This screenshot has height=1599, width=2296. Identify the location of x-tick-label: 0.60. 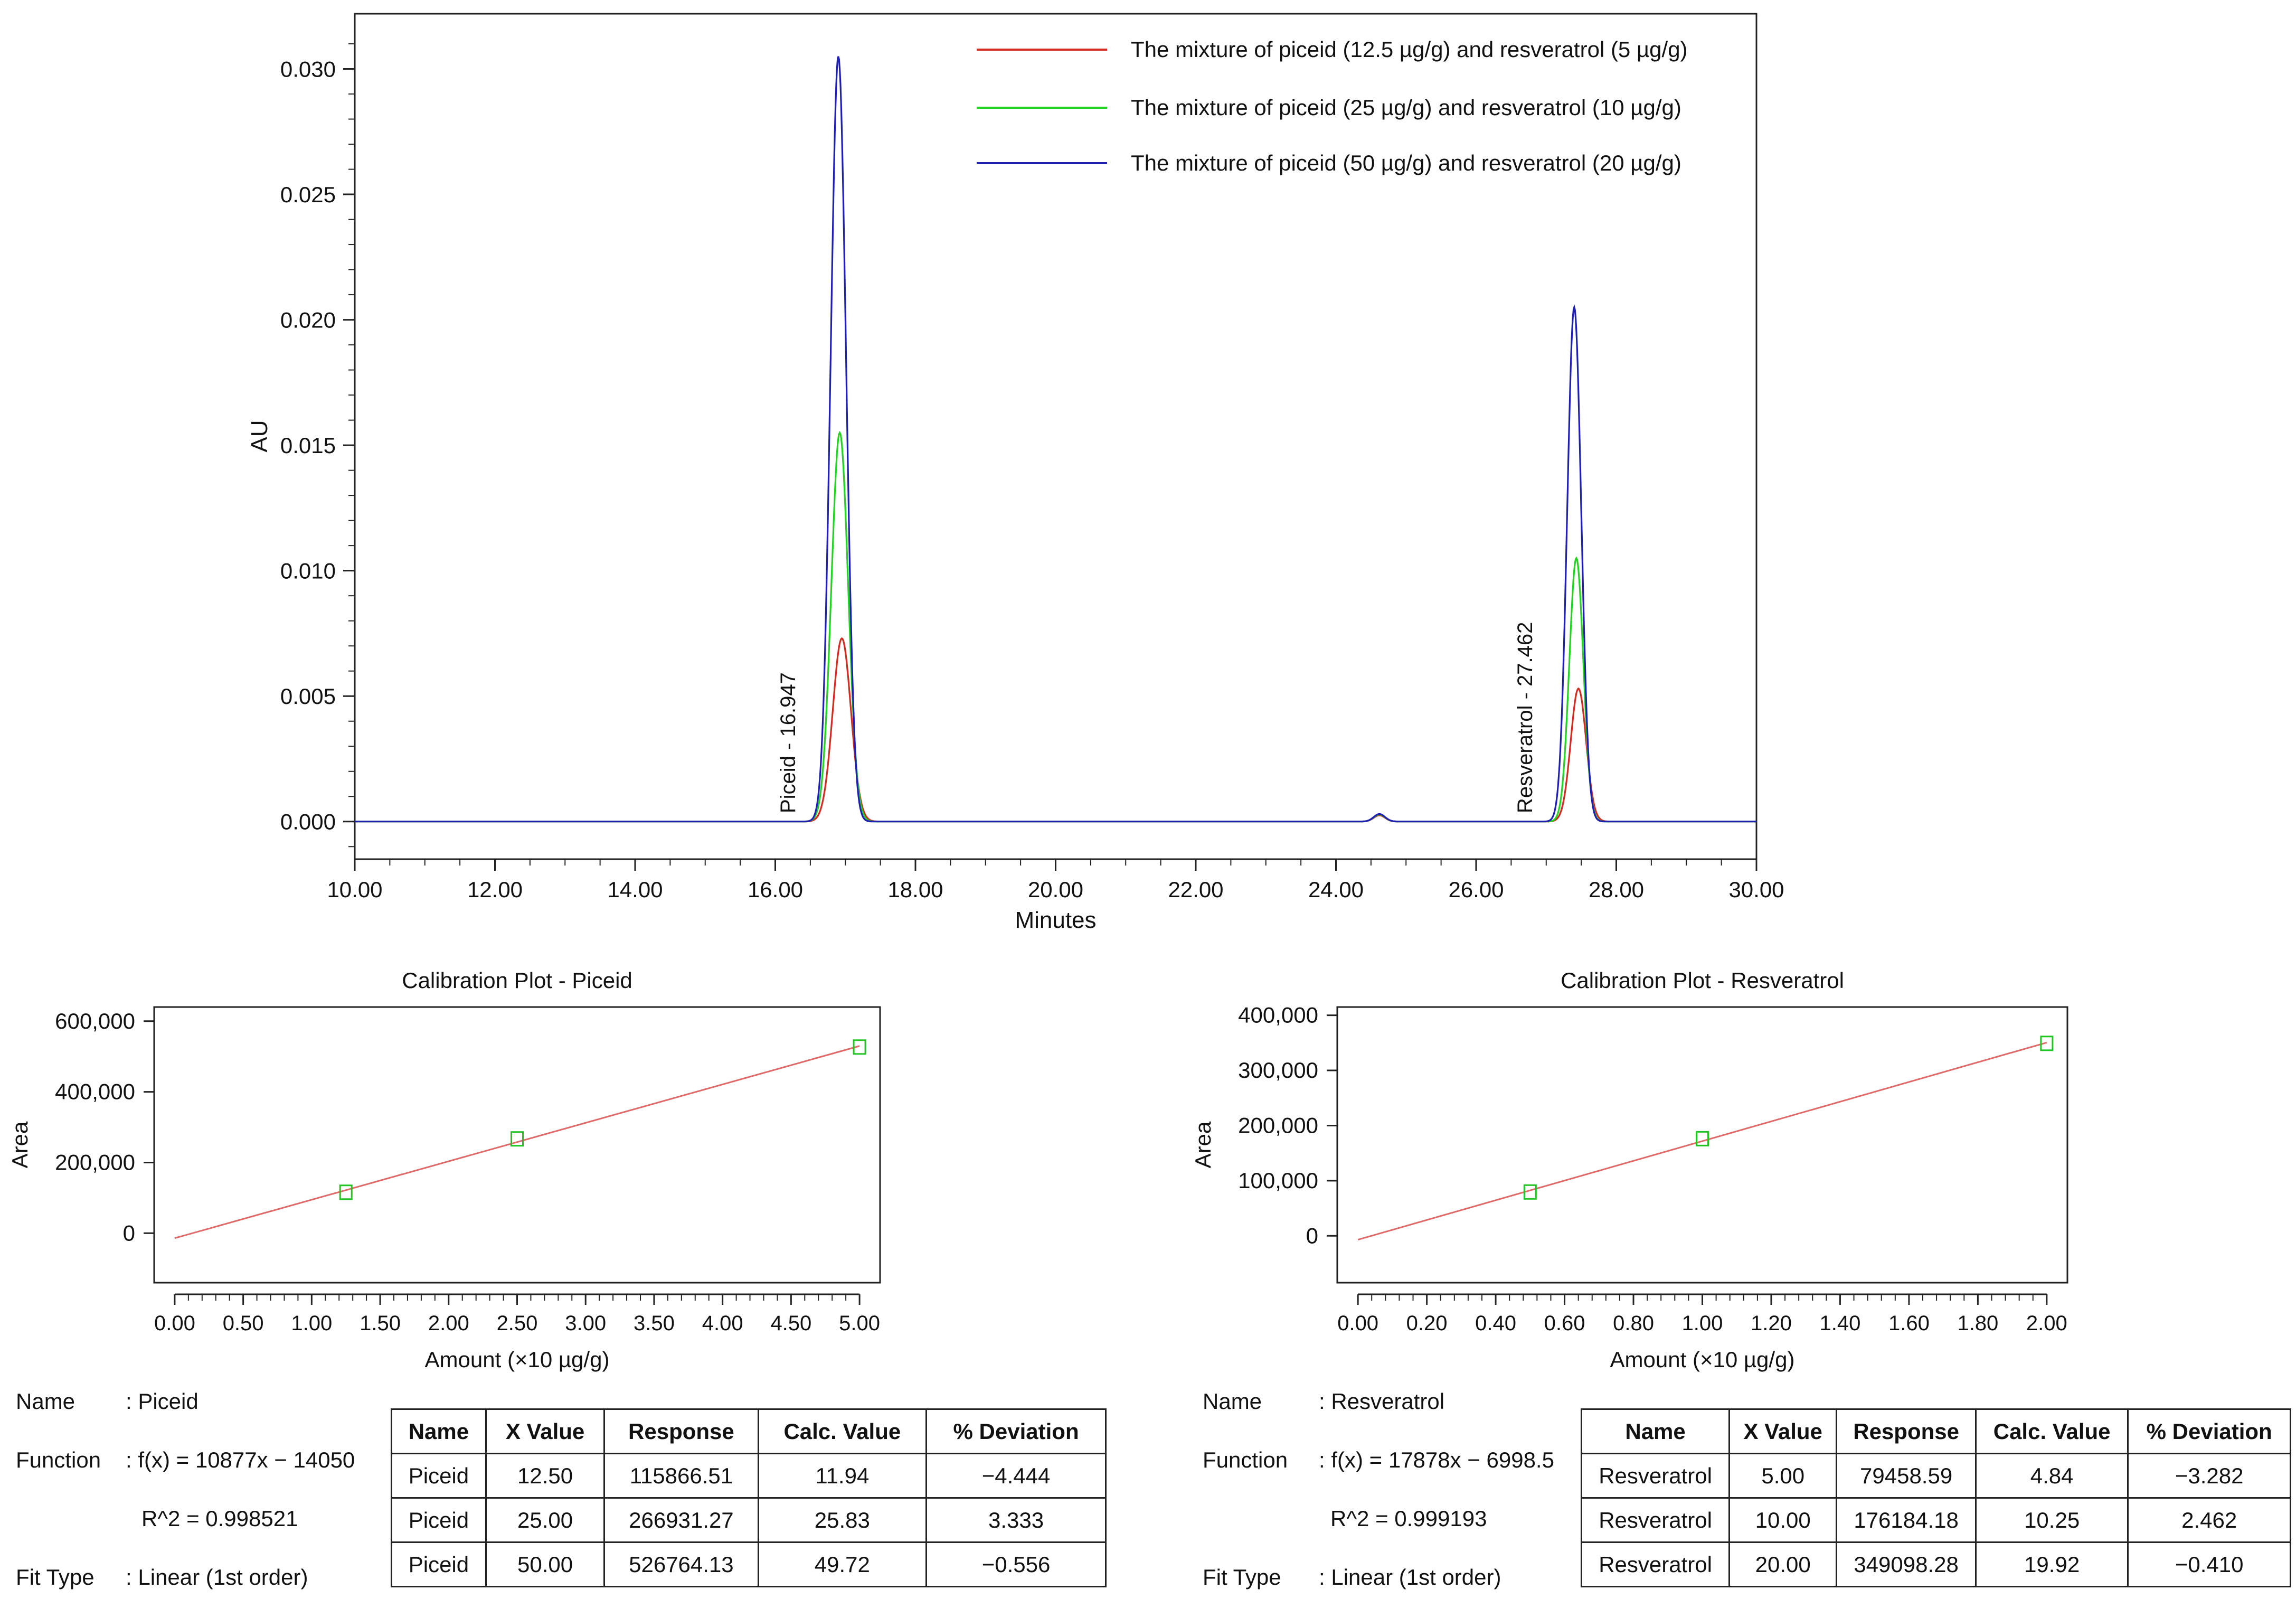
(1564, 1323).